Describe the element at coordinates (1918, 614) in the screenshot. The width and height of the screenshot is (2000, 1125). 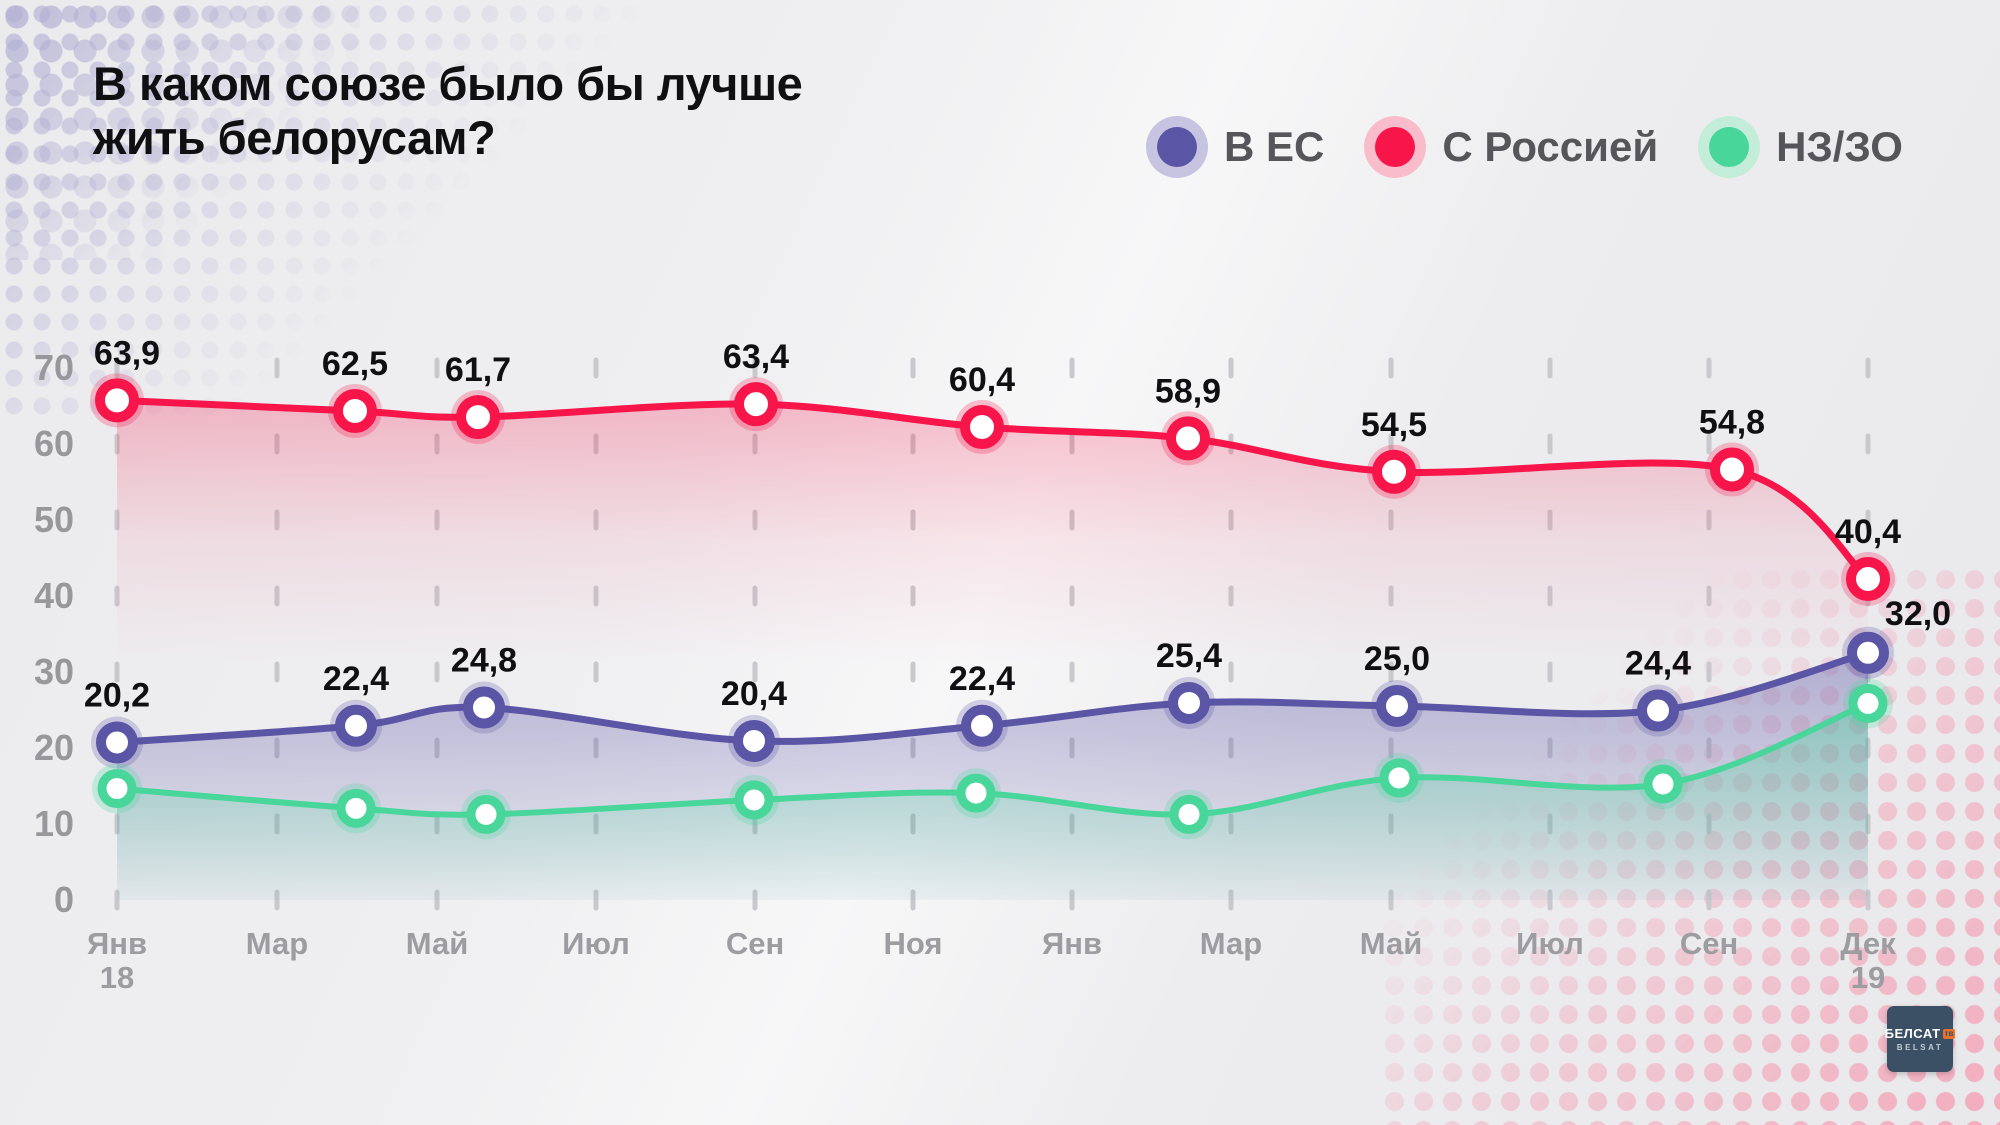
I see `data-label: 32,0` at that location.